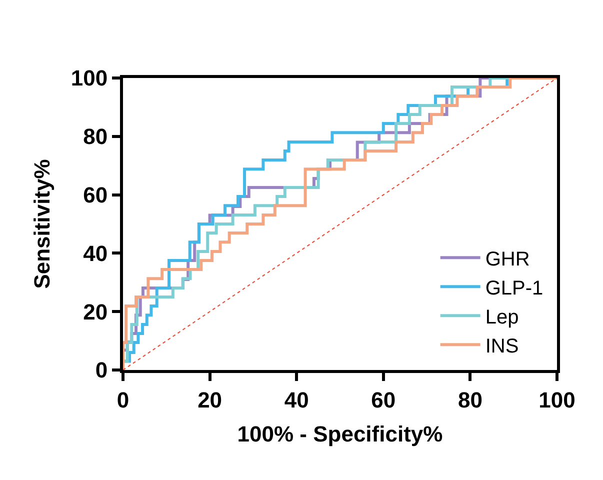  I want to click on y-tick-label: 0, so click(101, 370).